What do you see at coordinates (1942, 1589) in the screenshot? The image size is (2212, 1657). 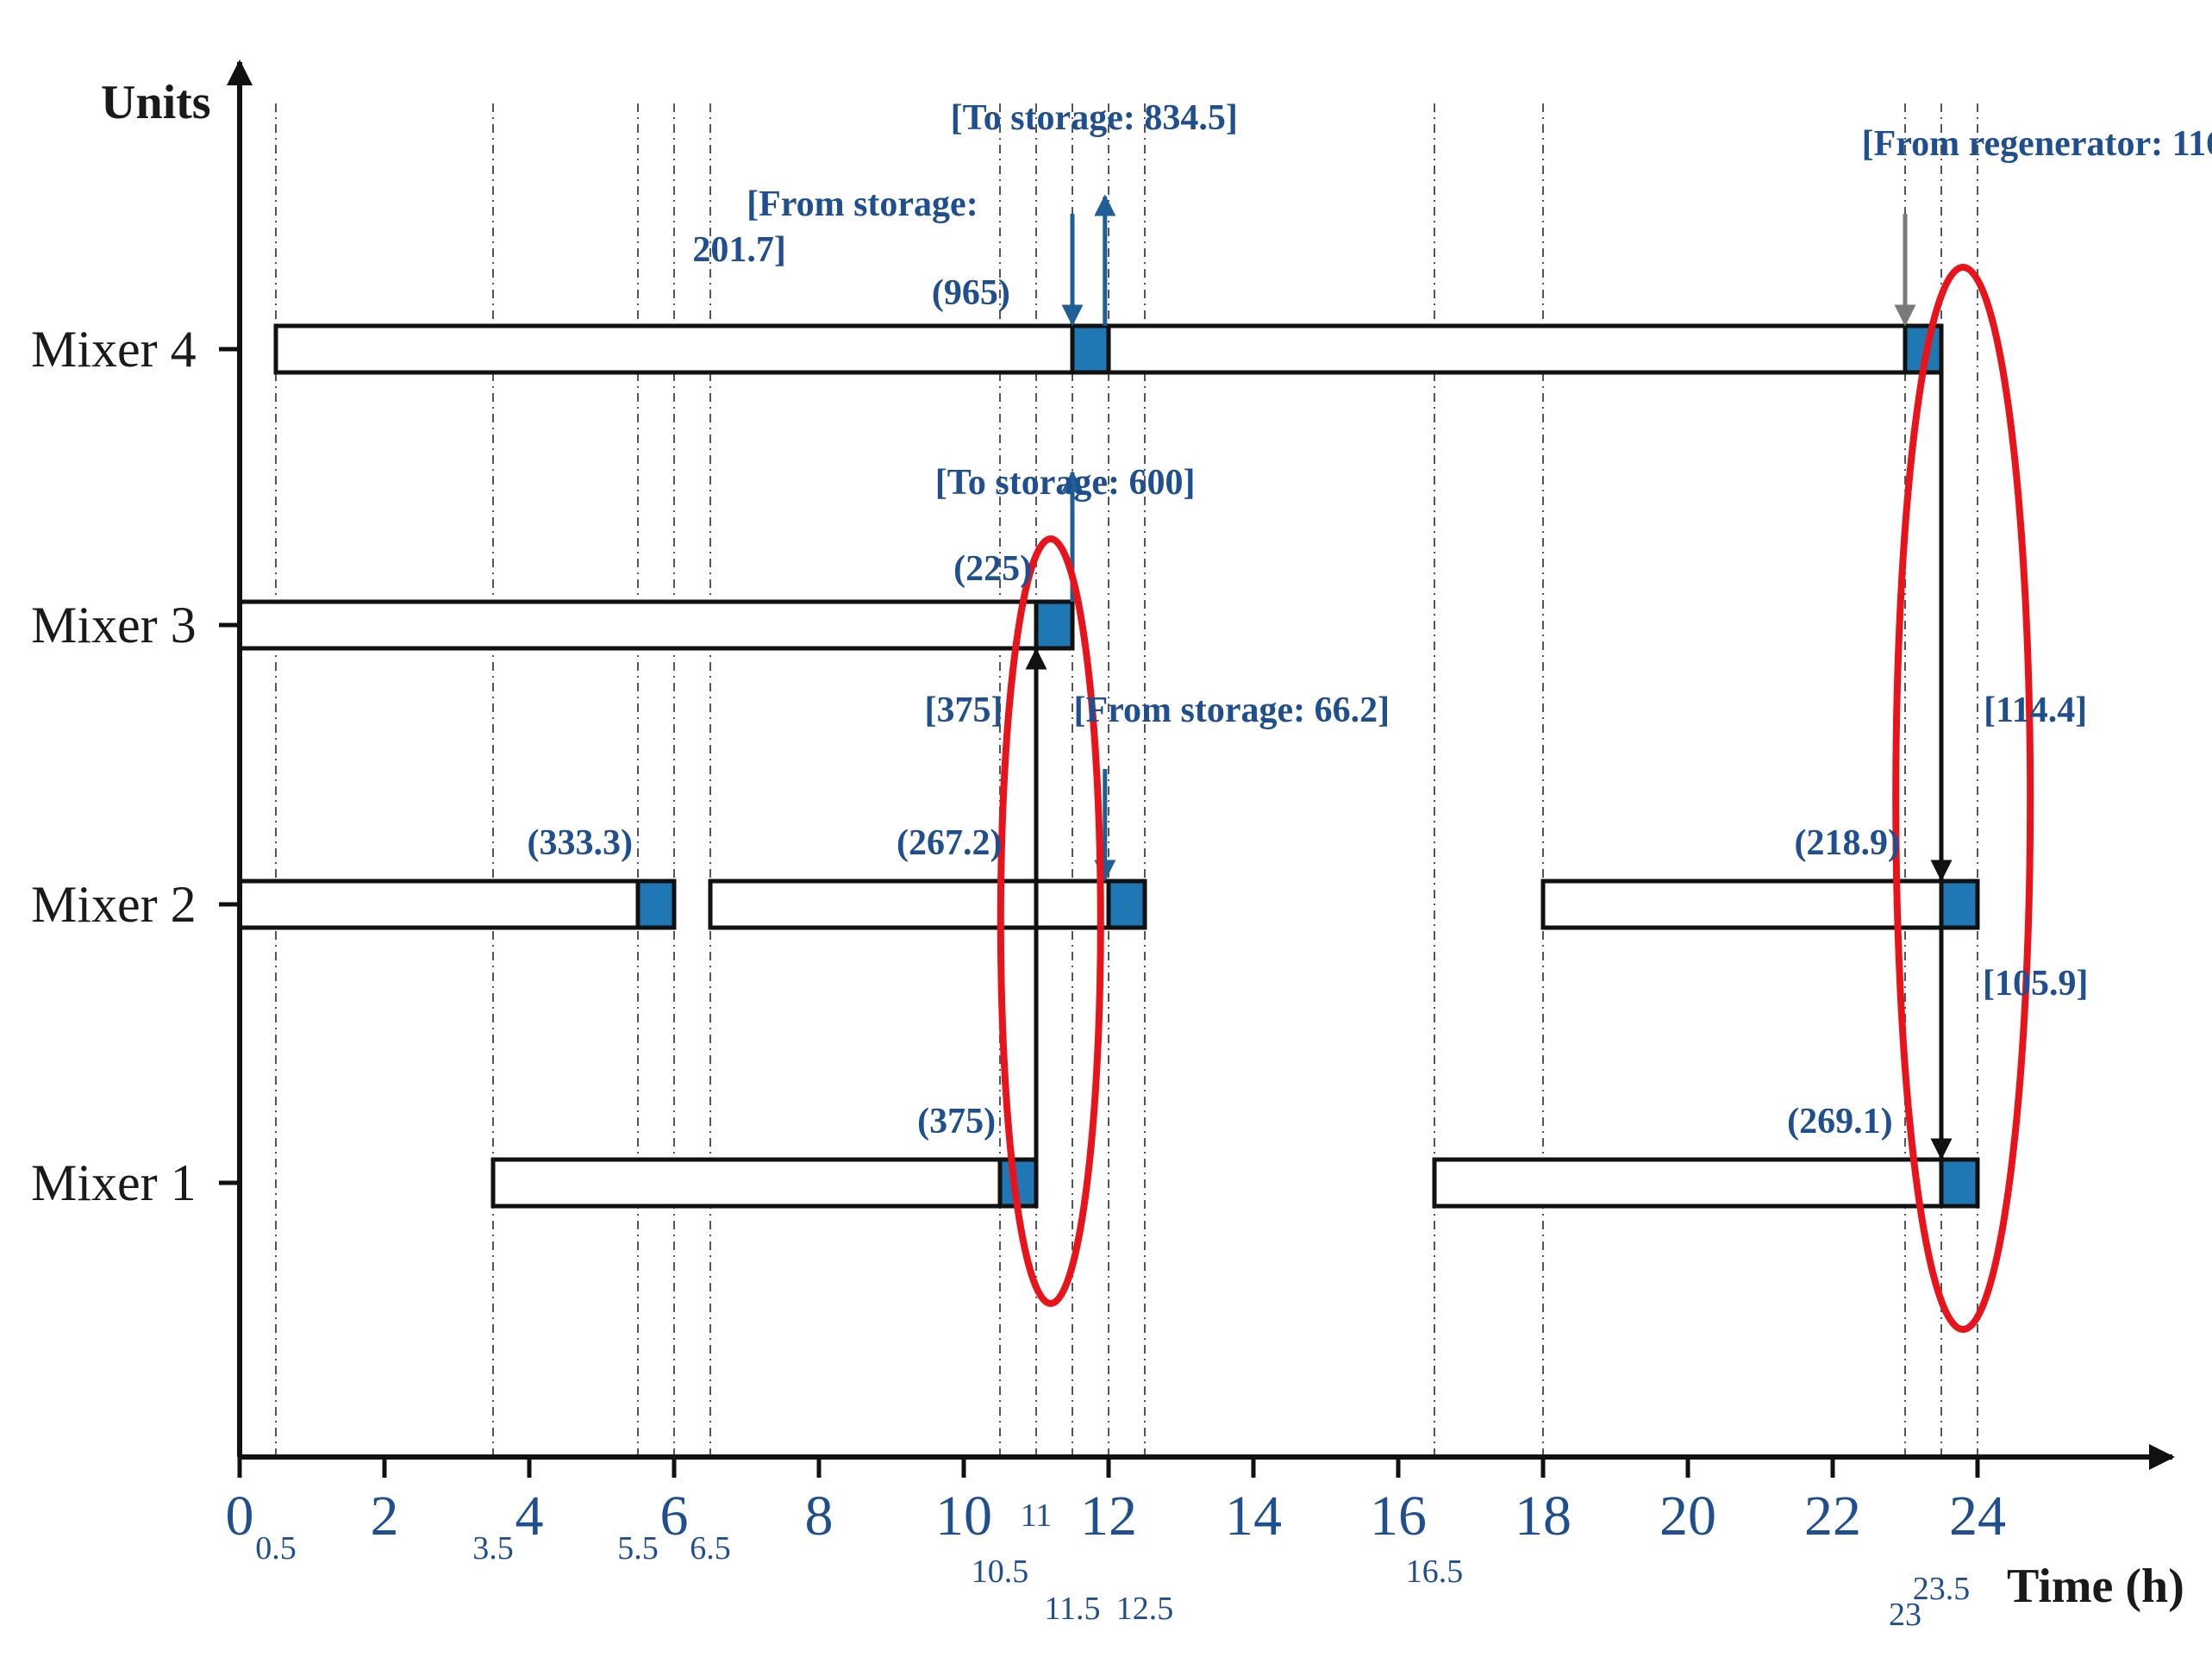 I see `minor-tick-label: 23.5` at bounding box center [1942, 1589].